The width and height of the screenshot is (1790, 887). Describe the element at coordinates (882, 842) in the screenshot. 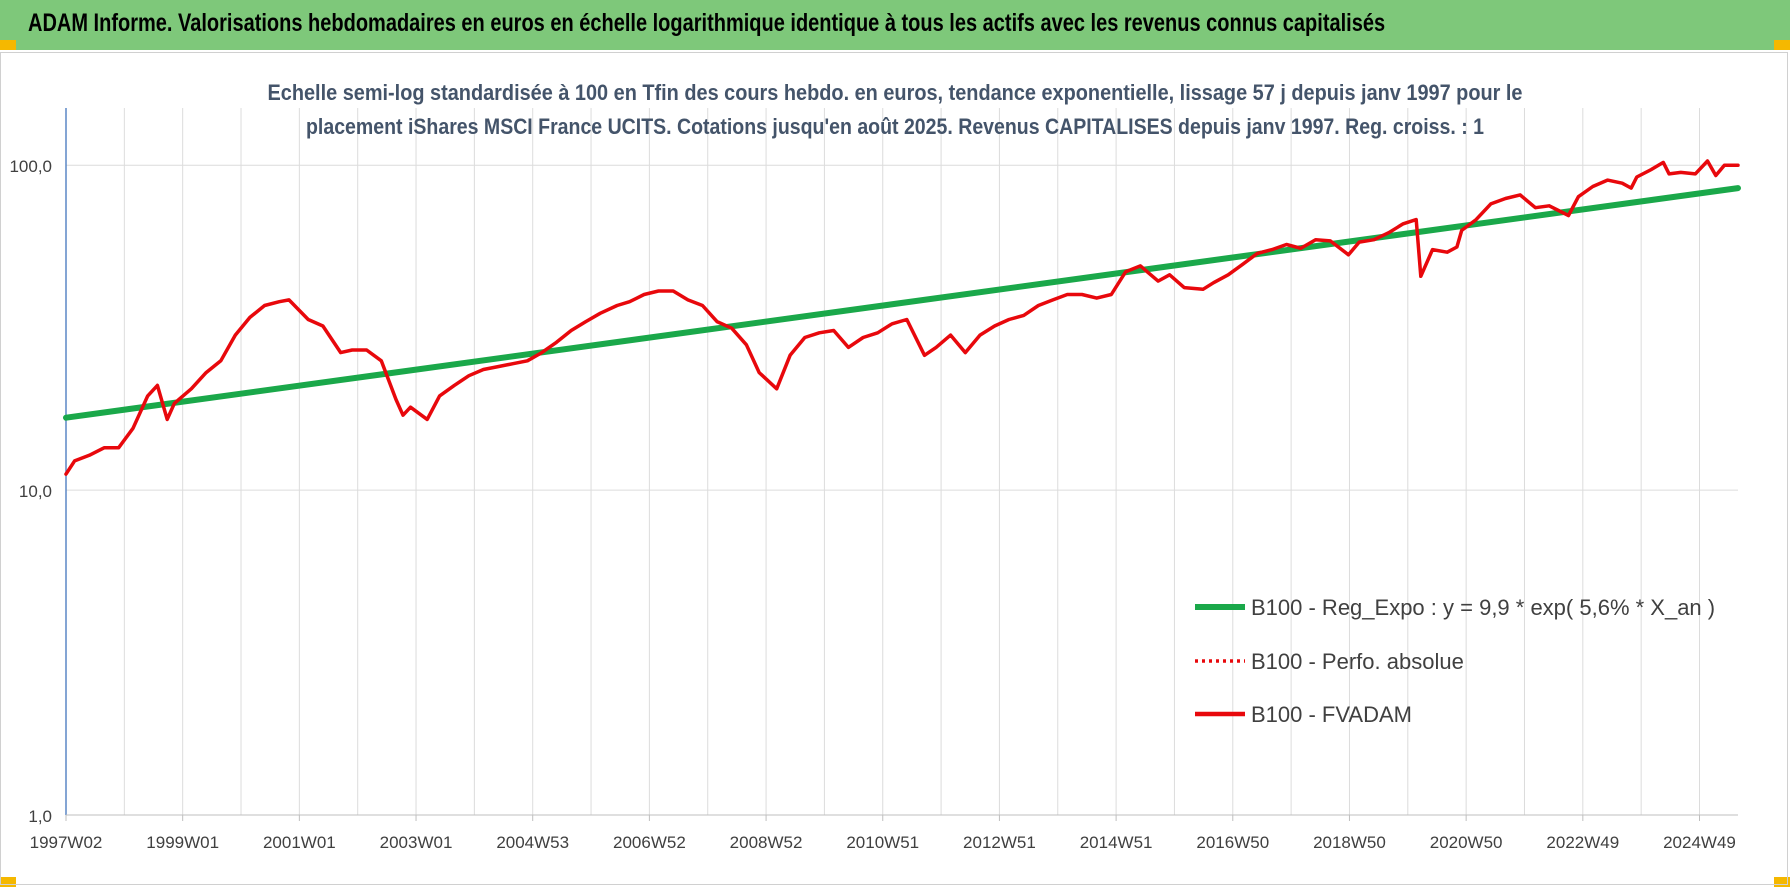

I see `x-tick-label: 2010W51` at that location.